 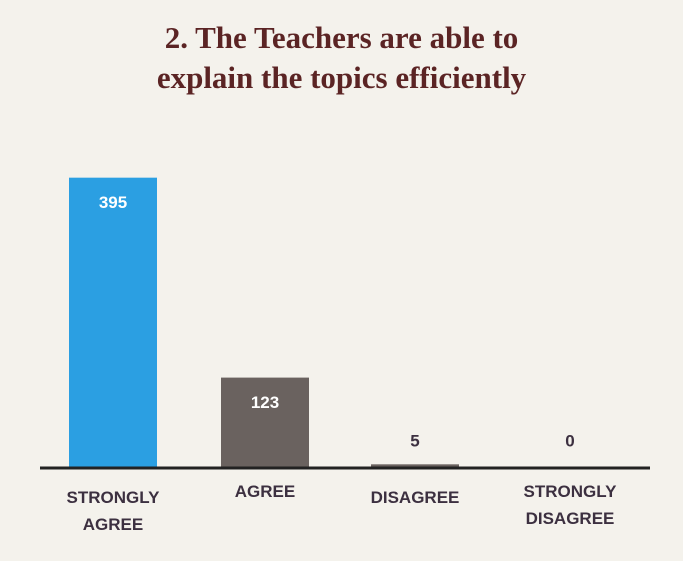 What do you see at coordinates (415, 497) in the screenshot?
I see `x-tick-label: DISAGREE` at bounding box center [415, 497].